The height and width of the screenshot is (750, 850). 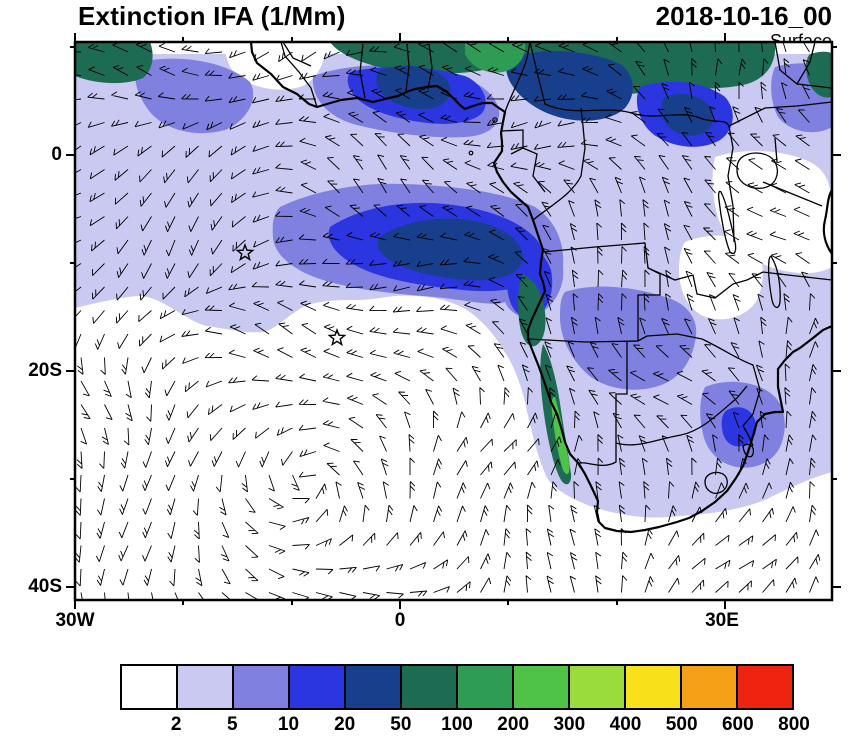 I want to click on fill-region-level6-top, so click(x=495, y=57).